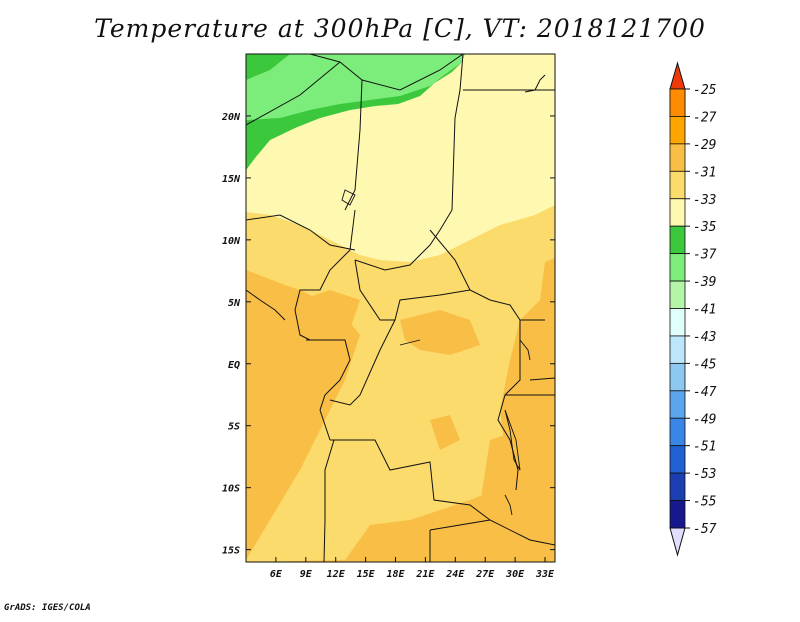  What do you see at coordinates (705, 529) in the screenshot?
I see `colorbar-label: -57` at bounding box center [705, 529].